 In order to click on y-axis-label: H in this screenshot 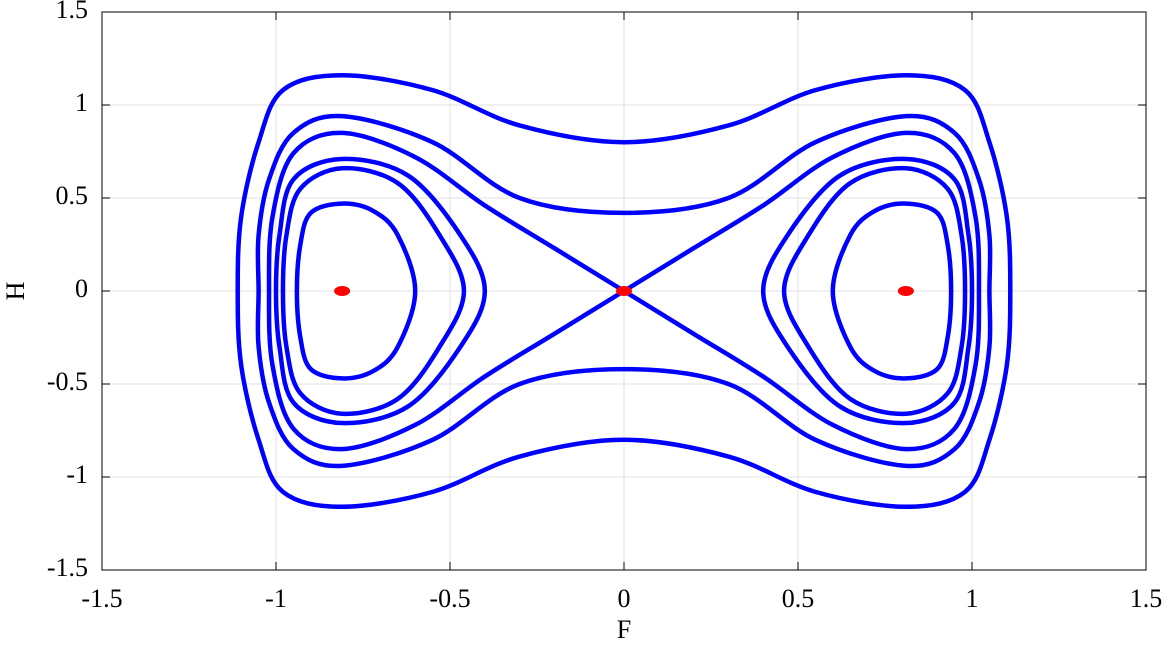, I will do `click(15, 290)`.